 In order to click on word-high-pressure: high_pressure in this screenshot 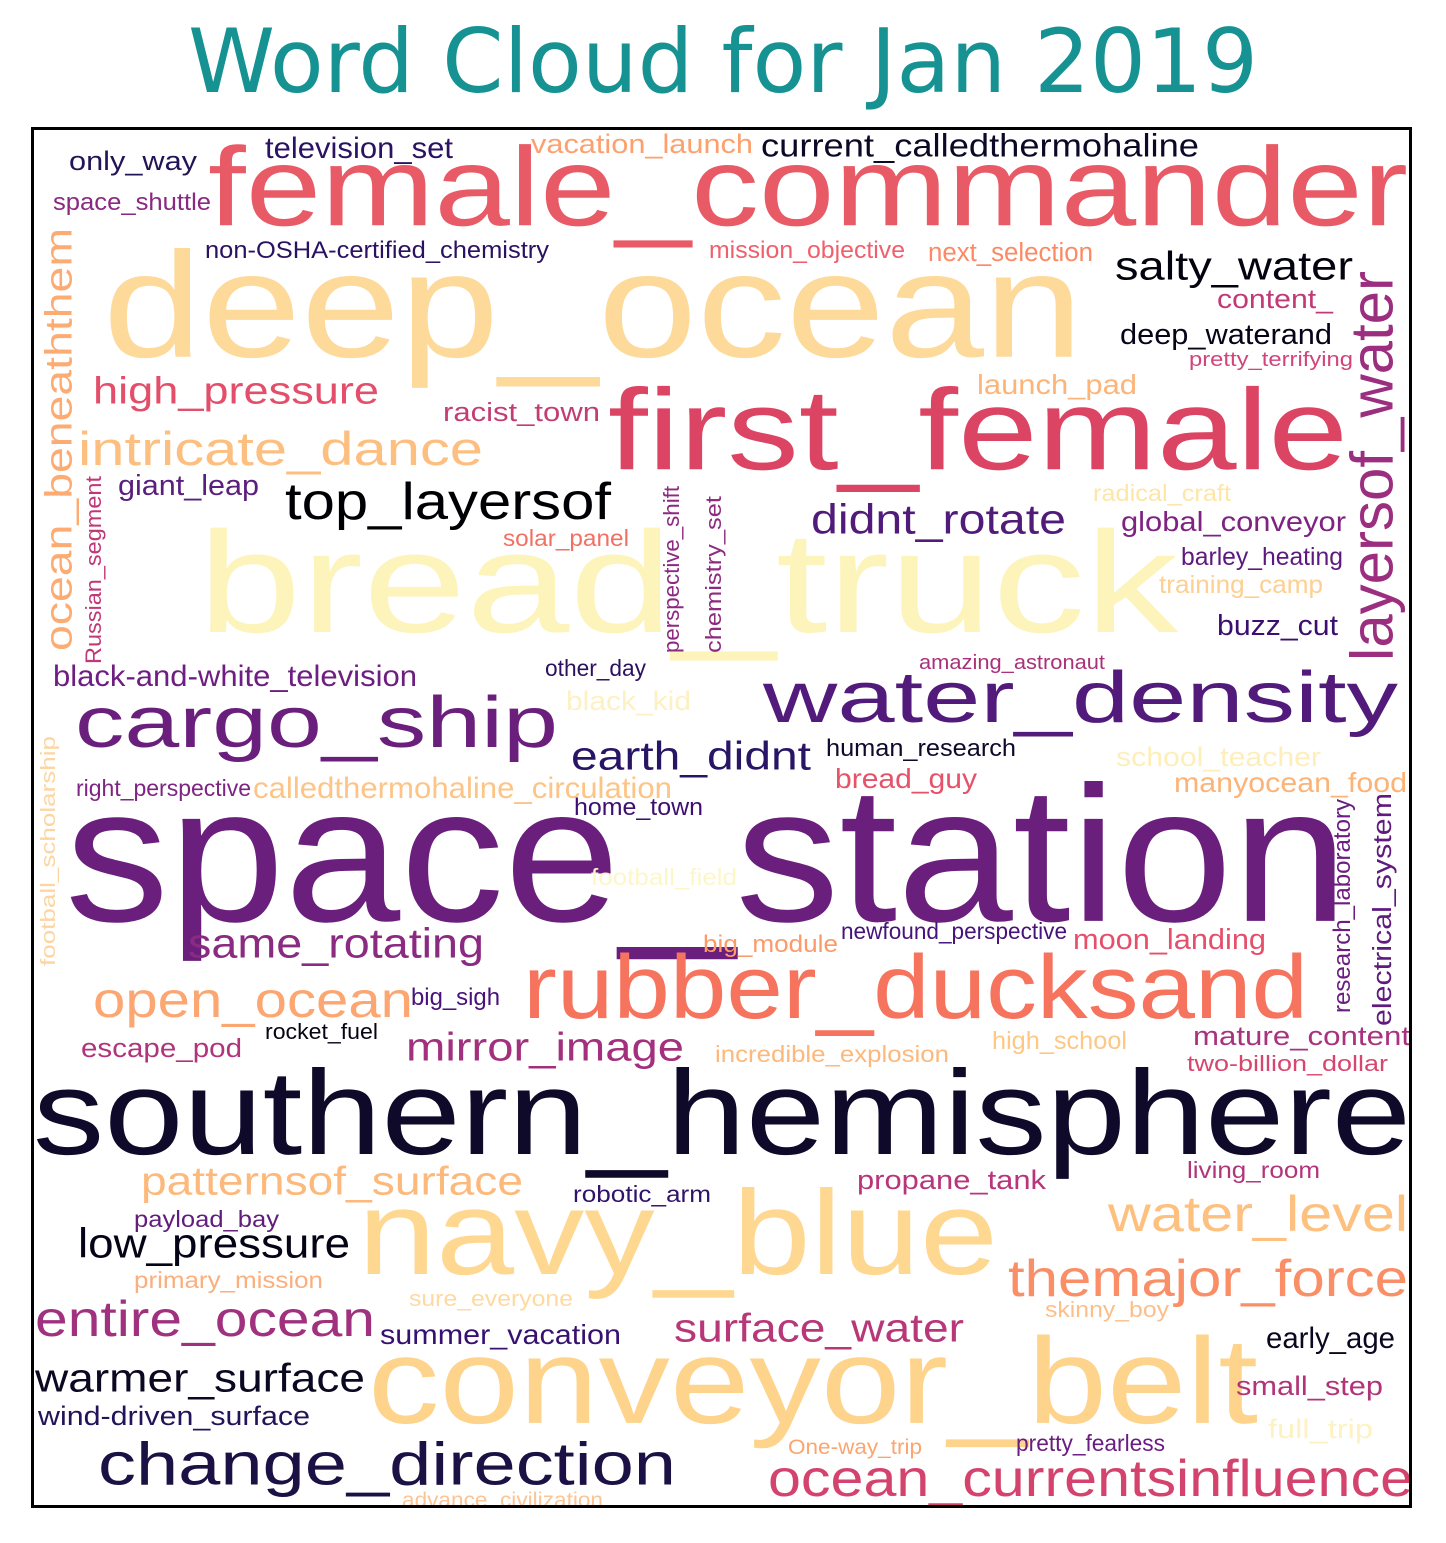, I will do `click(236, 391)`.